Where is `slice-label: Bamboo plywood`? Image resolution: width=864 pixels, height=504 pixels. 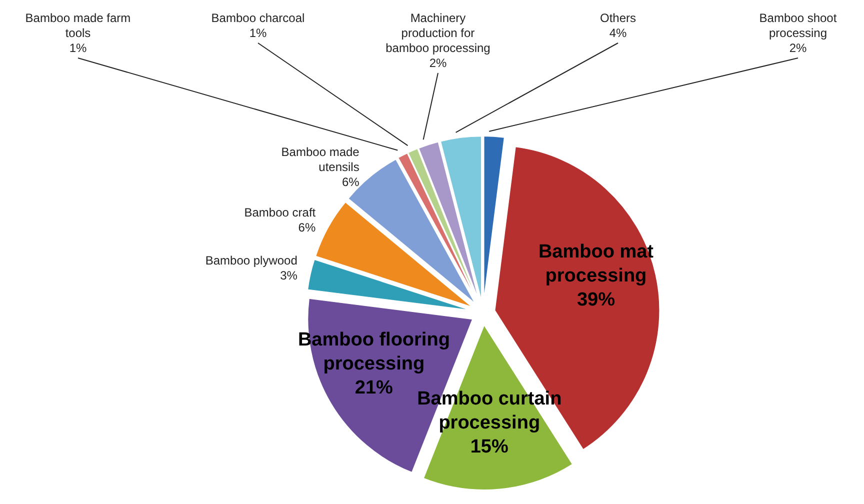 slice-label: Bamboo plywood is located at coordinates (251, 261).